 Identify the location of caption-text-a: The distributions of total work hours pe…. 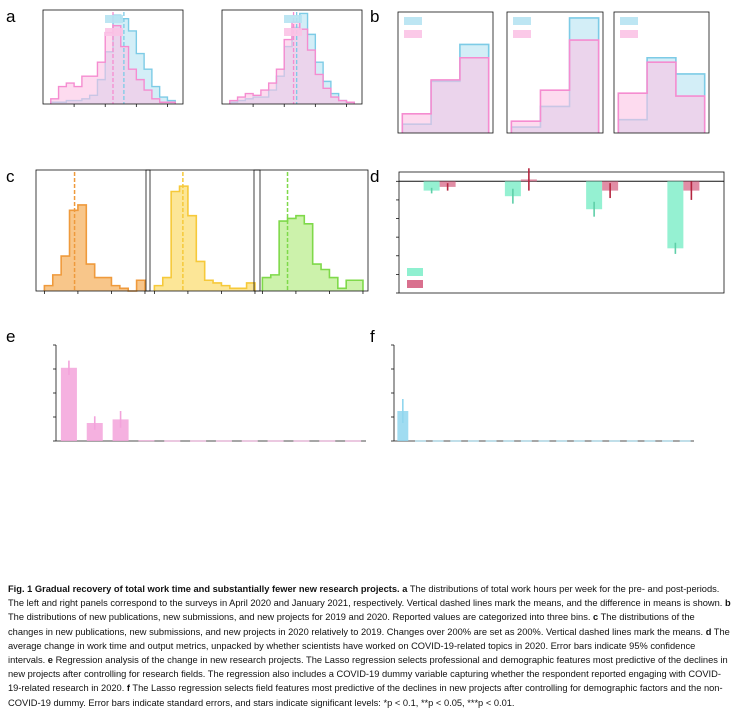
(365, 596).